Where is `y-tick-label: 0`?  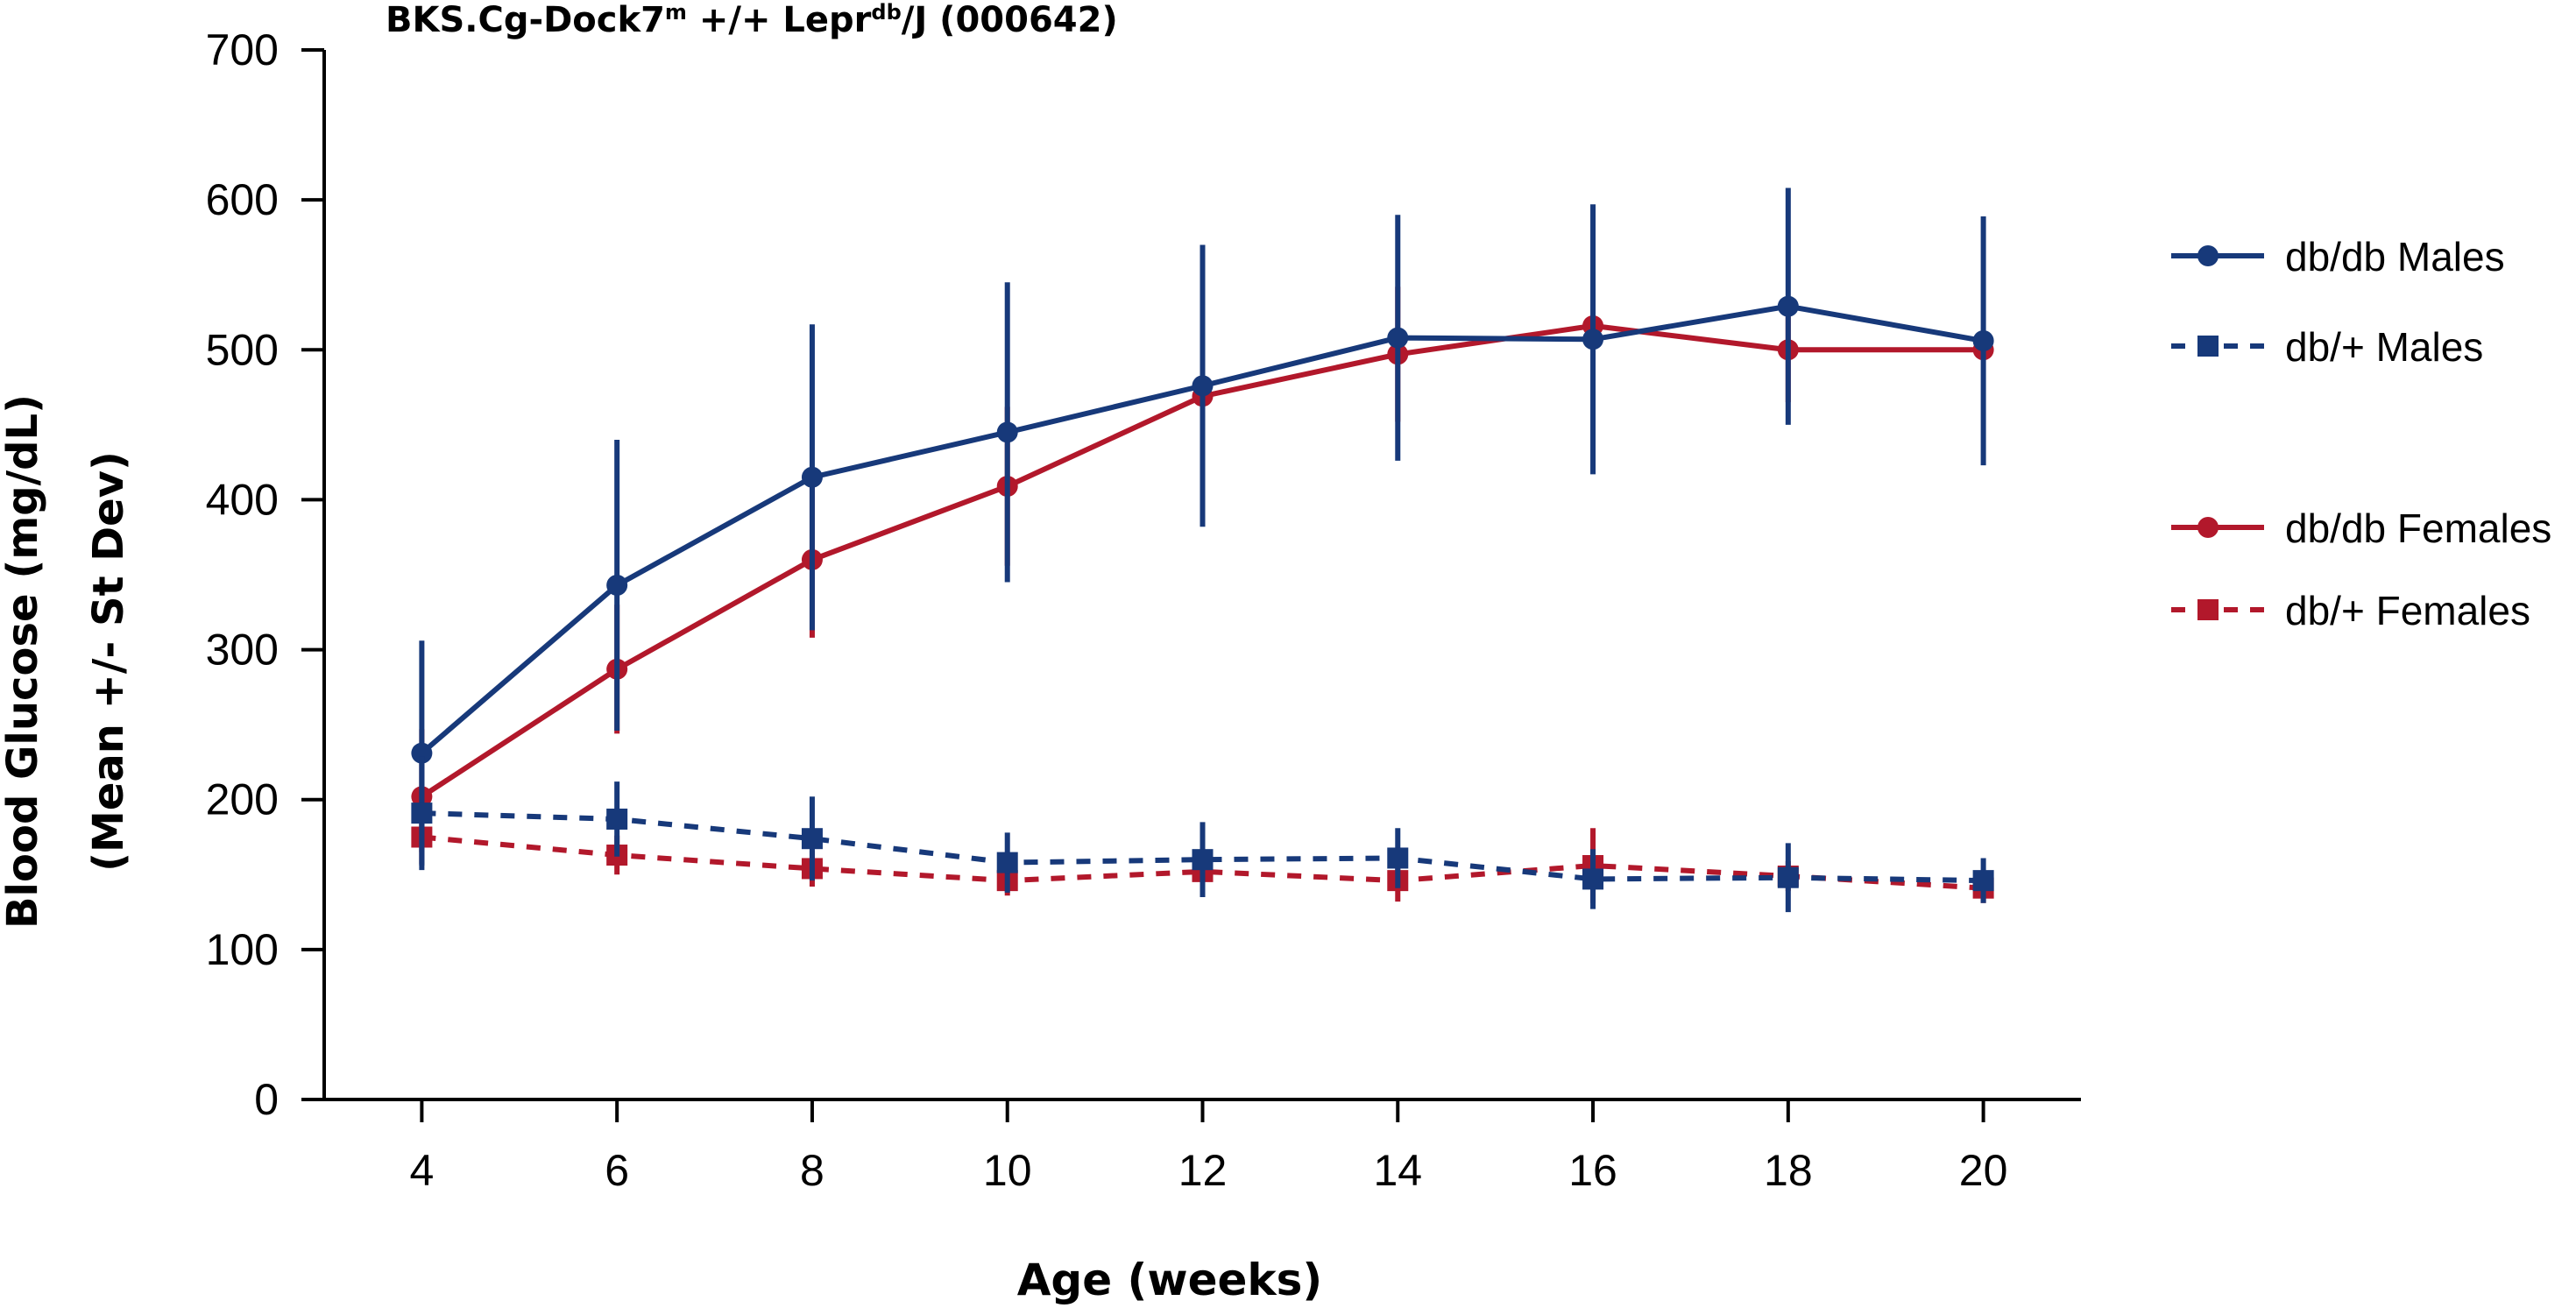 y-tick-label: 0 is located at coordinates (266, 1099).